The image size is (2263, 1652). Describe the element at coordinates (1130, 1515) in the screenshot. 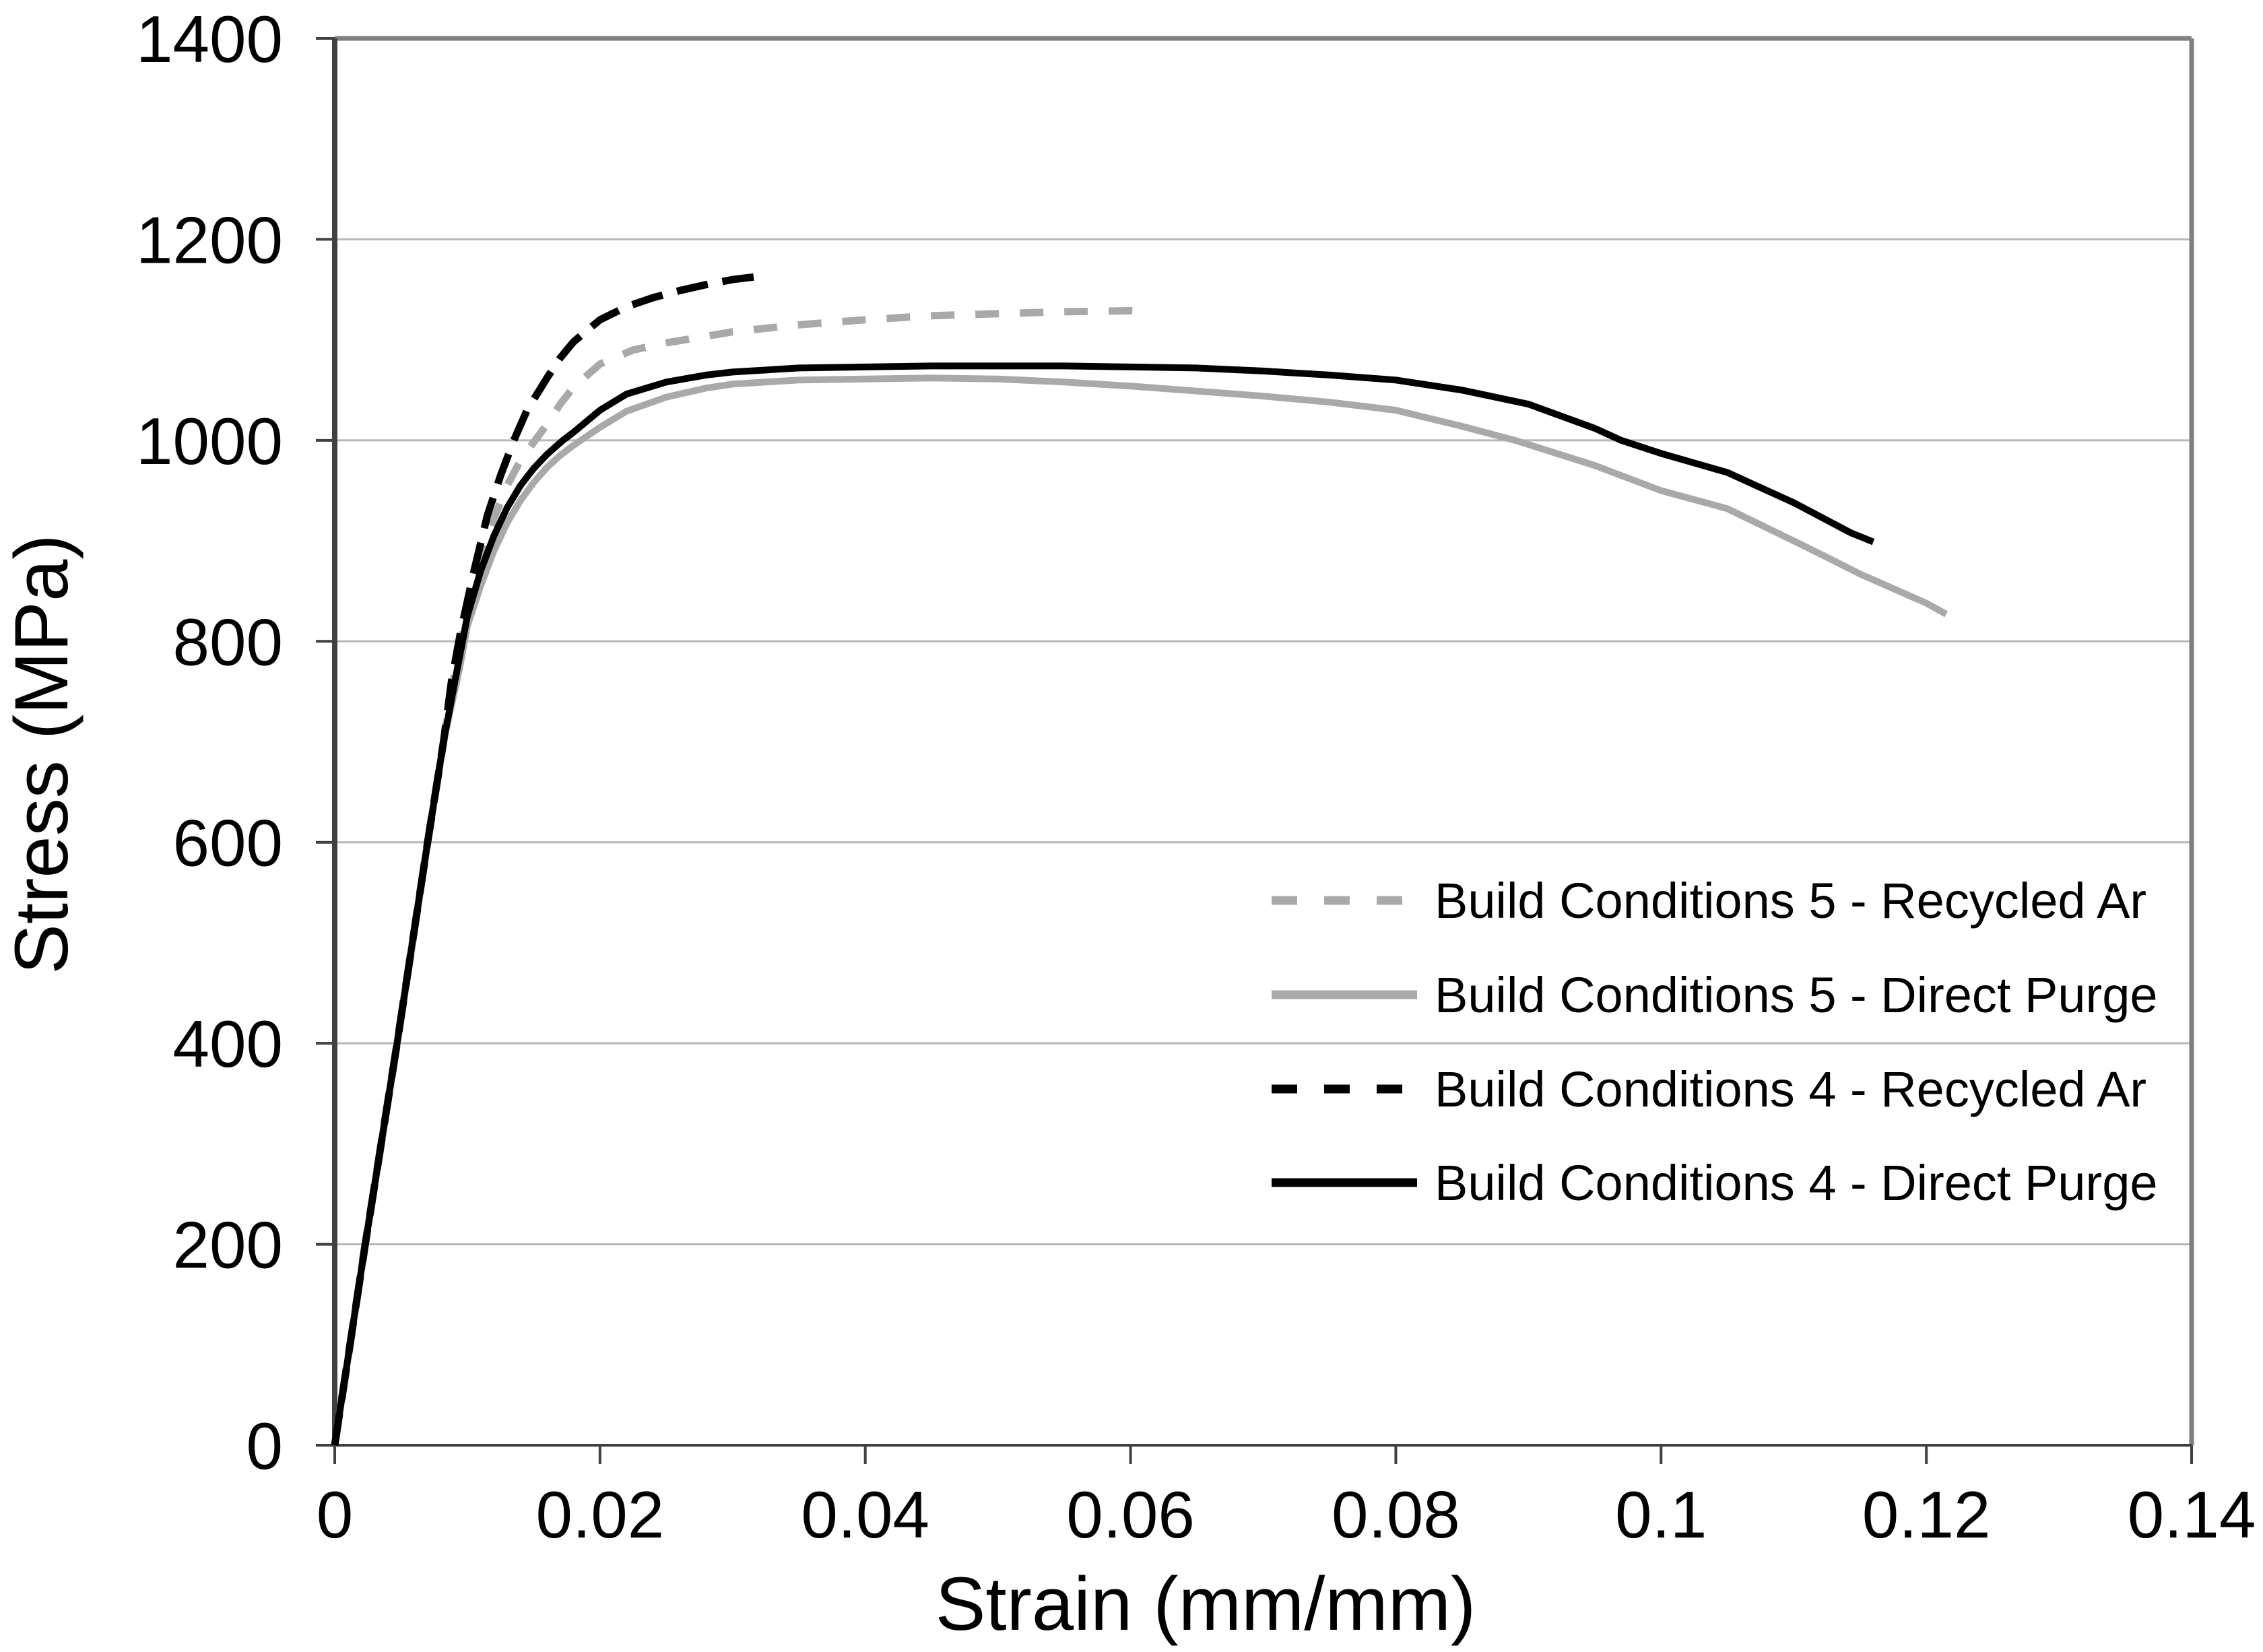

I see `x-tick-label: 0.06` at that location.